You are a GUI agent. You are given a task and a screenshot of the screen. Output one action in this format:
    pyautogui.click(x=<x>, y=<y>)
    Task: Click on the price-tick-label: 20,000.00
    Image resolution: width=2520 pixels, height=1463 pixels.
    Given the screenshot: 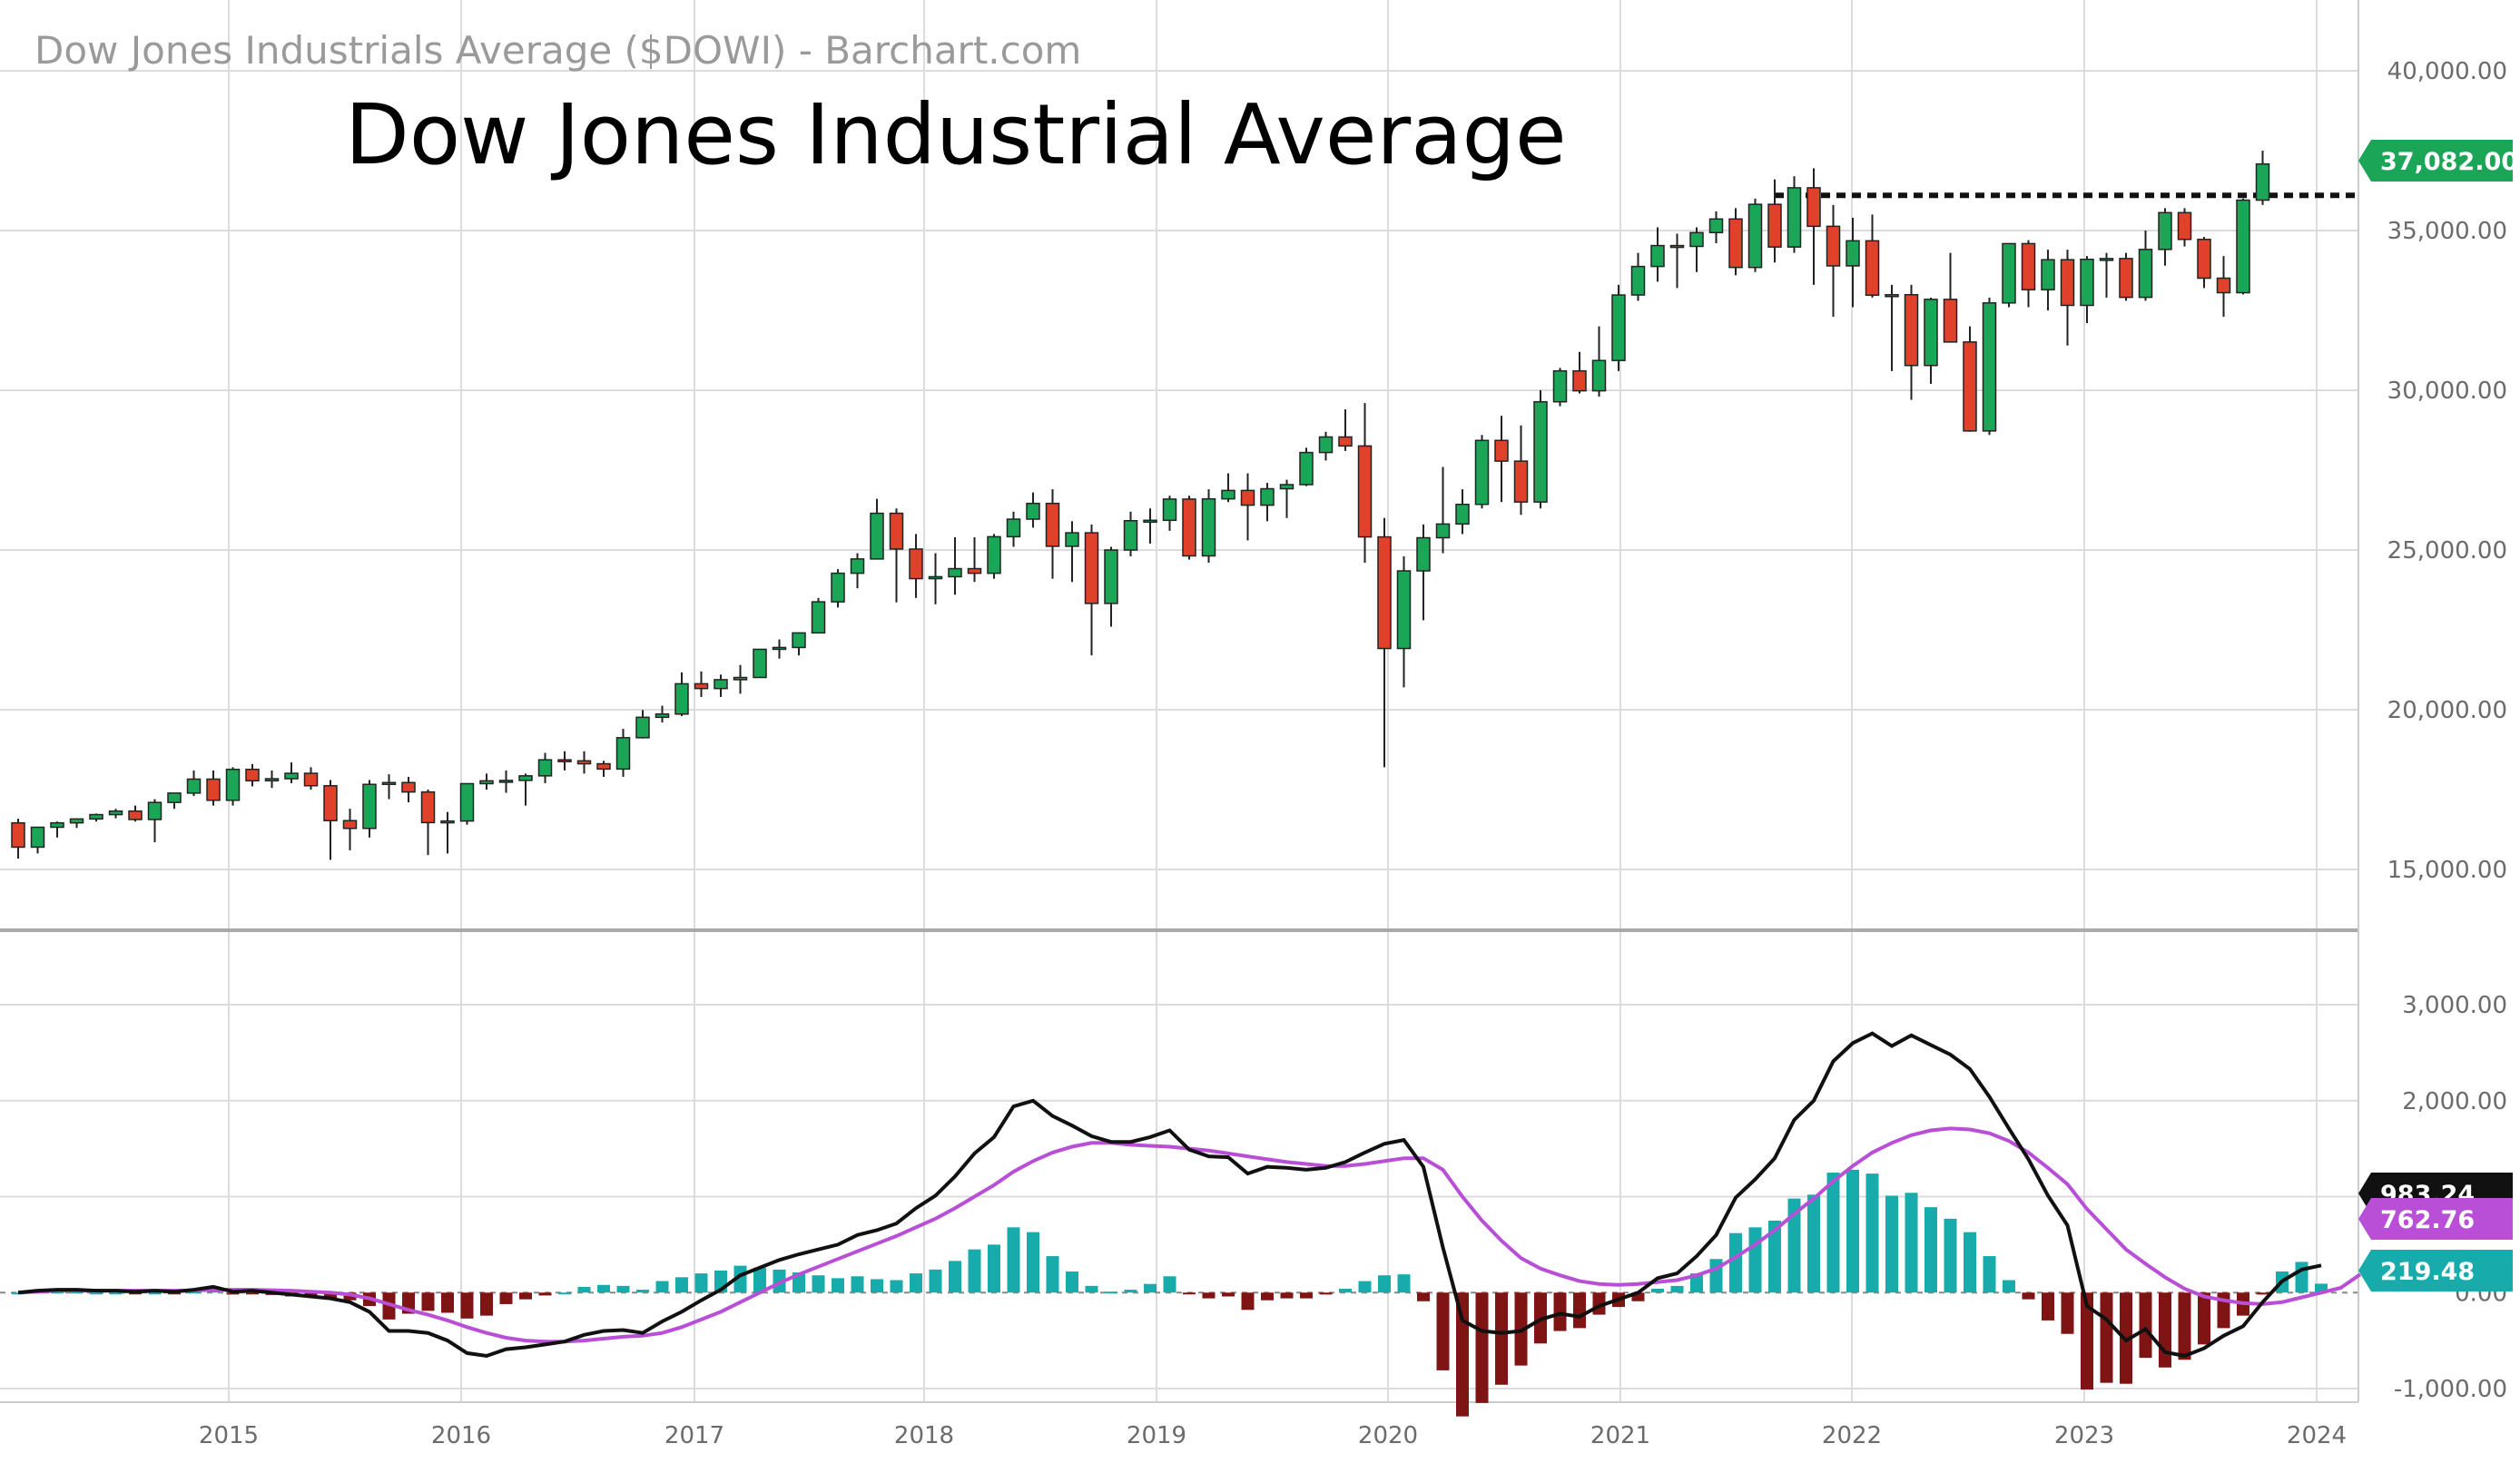 What is the action you would take?
    pyautogui.click(x=2447, y=710)
    